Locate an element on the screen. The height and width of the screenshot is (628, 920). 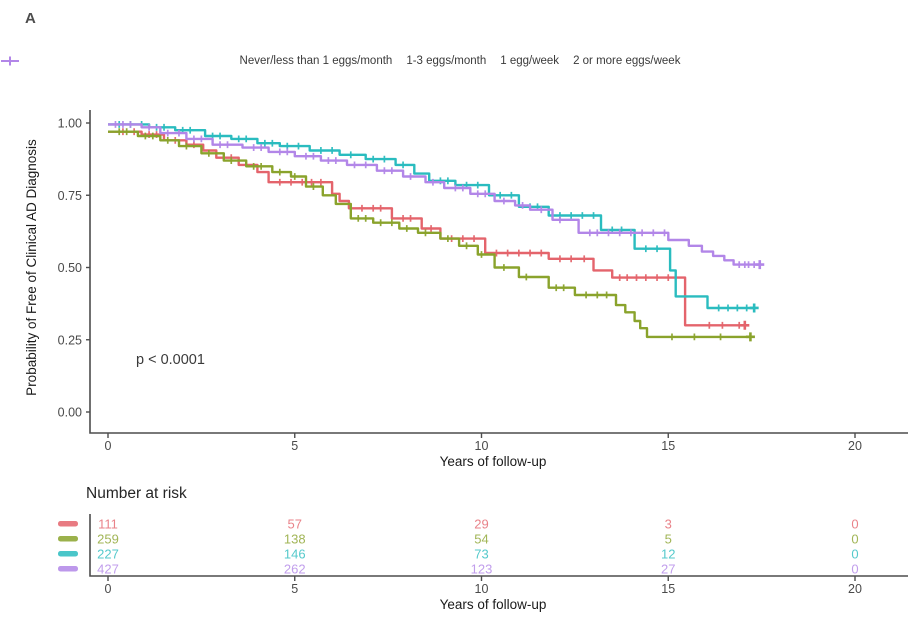
risk-table-title: Number at risk is located at coordinates (136, 493).